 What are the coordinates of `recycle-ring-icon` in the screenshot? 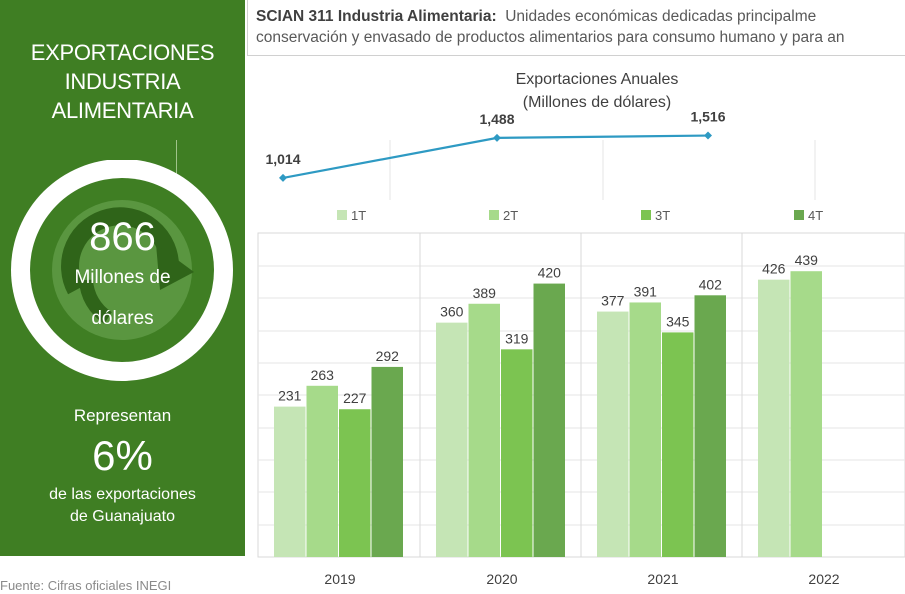 It's located at (122, 270).